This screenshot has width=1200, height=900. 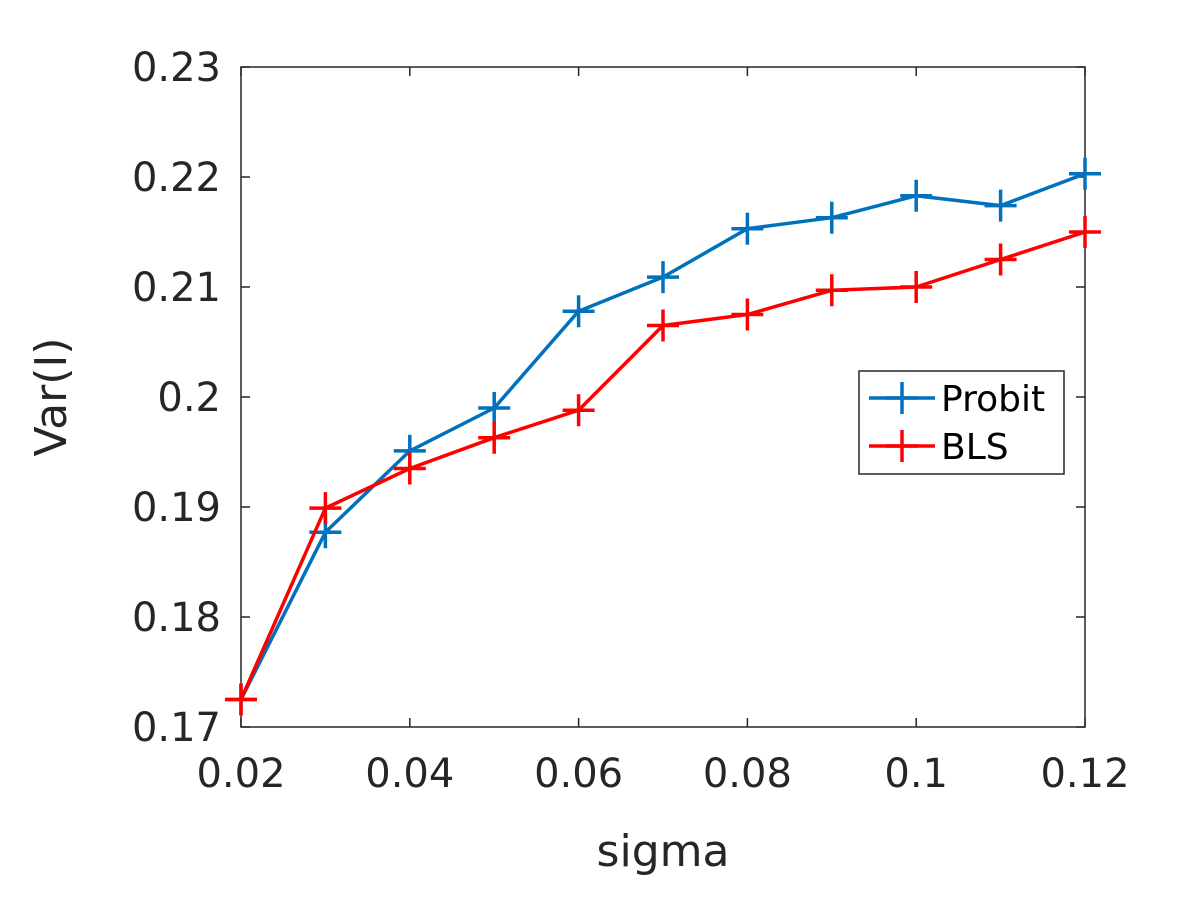 I want to click on y-tick-label: 0.23, so click(x=176, y=68).